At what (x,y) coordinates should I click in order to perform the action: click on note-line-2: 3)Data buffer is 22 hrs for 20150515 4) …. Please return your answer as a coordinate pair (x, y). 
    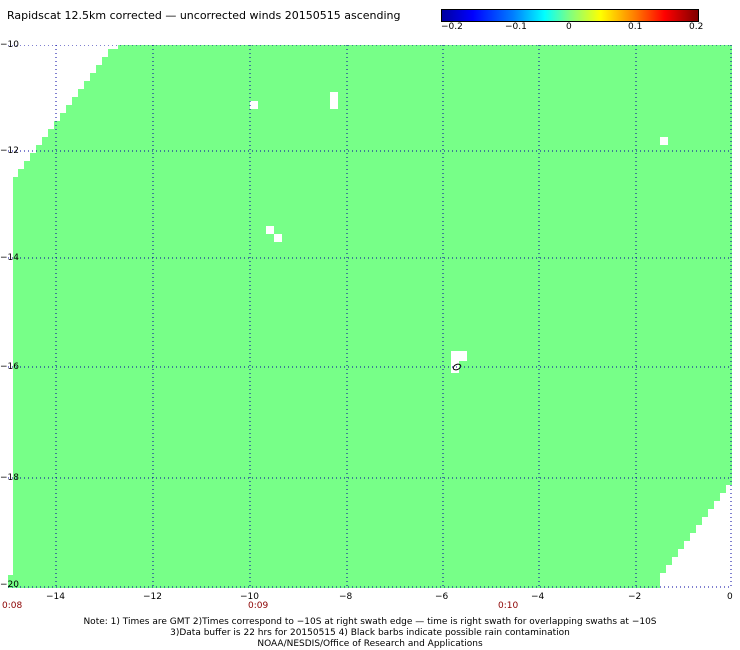
    Looking at the image, I should click on (370, 633).